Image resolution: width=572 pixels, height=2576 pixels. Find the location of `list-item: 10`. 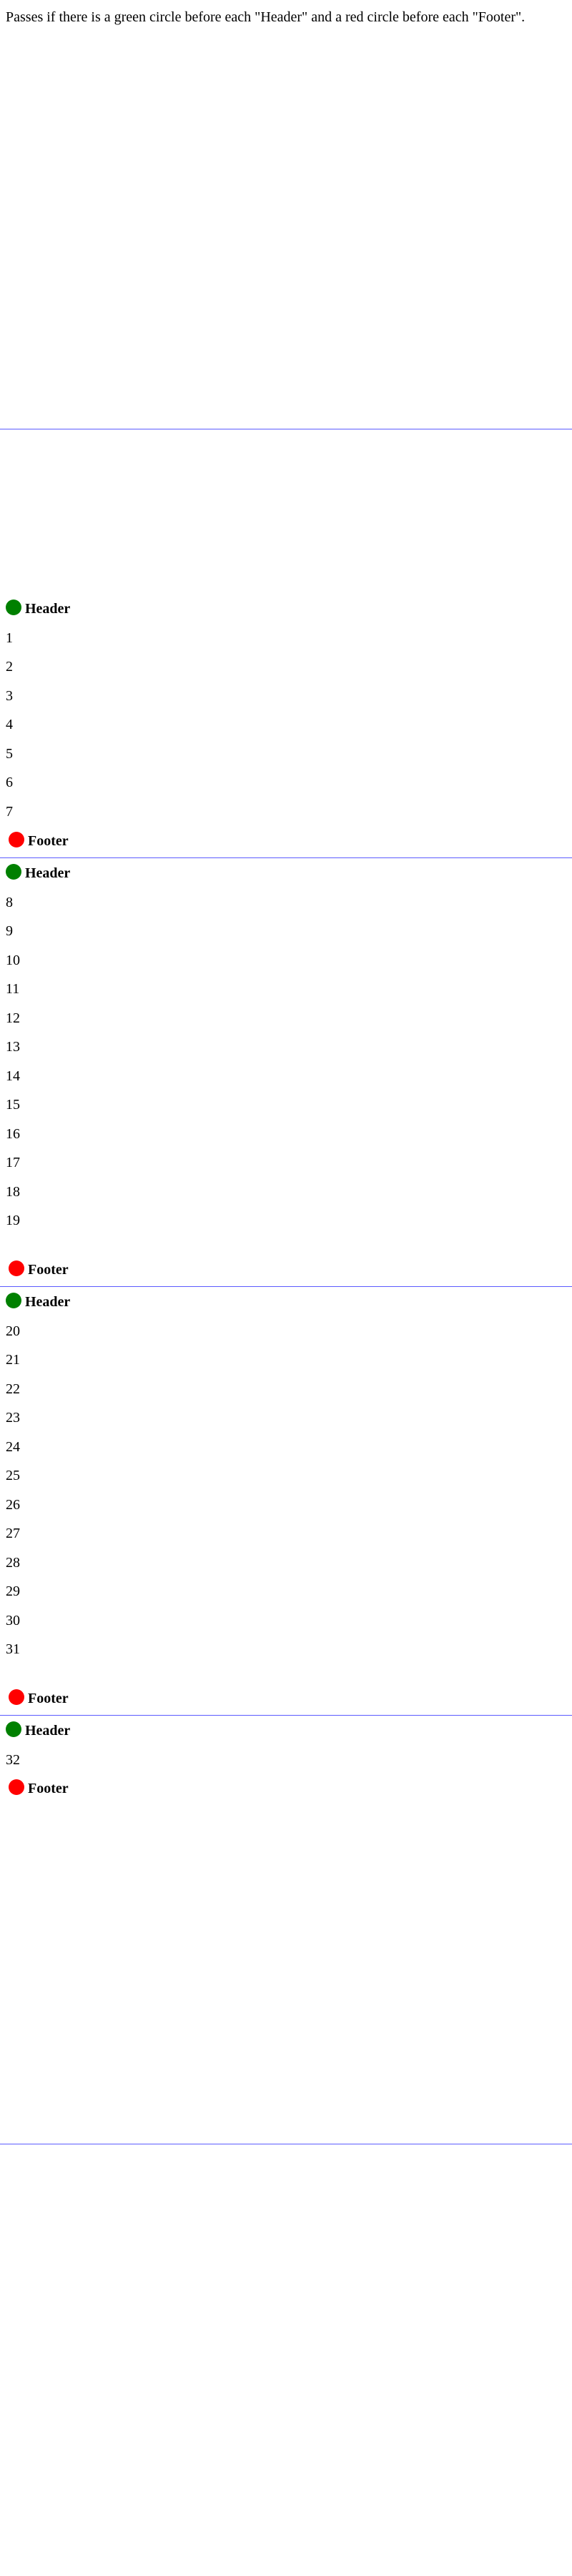

list-item: 10 is located at coordinates (13, 960).